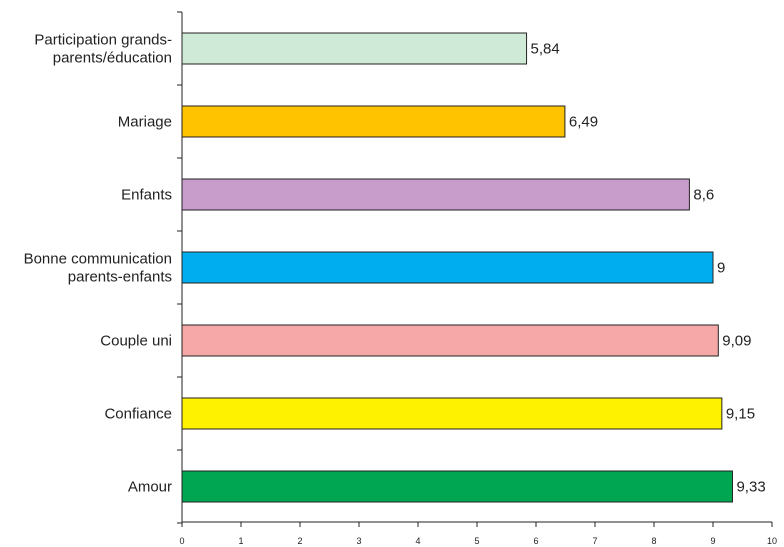 Image resolution: width=784 pixels, height=547 pixels. What do you see at coordinates (103, 49) in the screenshot?
I see `category-label: Participation grands-parents/éducation` at bounding box center [103, 49].